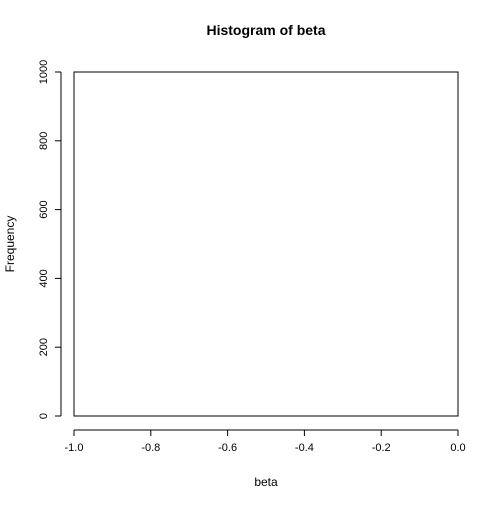 This screenshot has height=509, width=504. What do you see at coordinates (44, 347) in the screenshot?
I see `y-tick-label: 200` at bounding box center [44, 347].